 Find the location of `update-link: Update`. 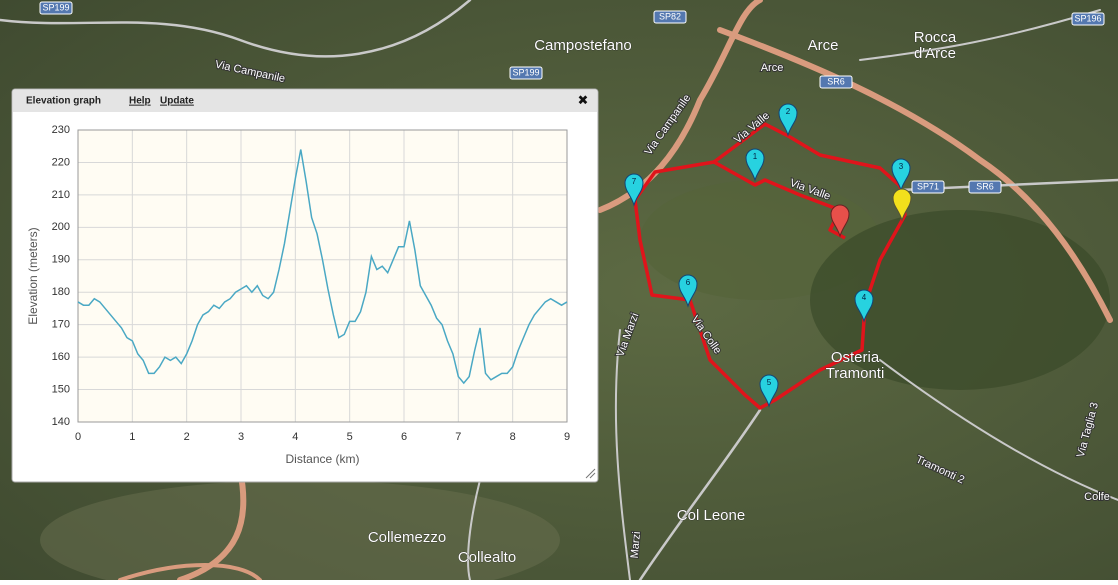

update-link: Update is located at coordinates (177, 101).